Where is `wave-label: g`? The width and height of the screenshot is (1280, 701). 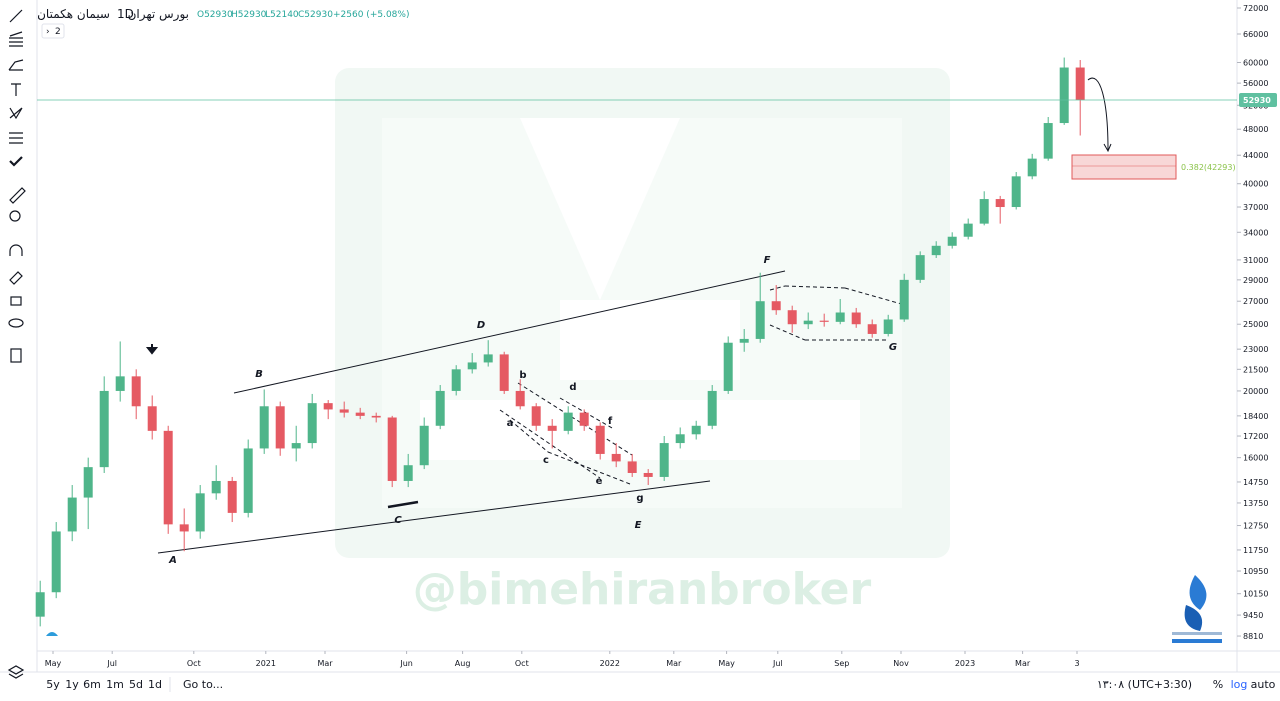 wave-label: g is located at coordinates (639, 498).